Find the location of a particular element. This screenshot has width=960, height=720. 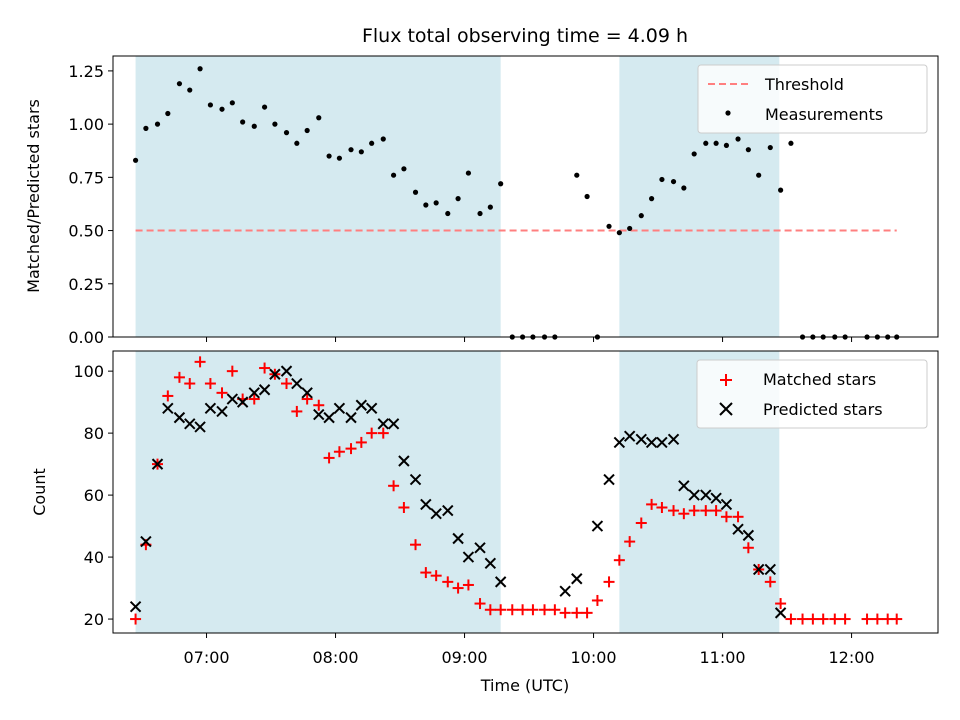

x-axis-label: Time (UTC) is located at coordinates (524, 685).